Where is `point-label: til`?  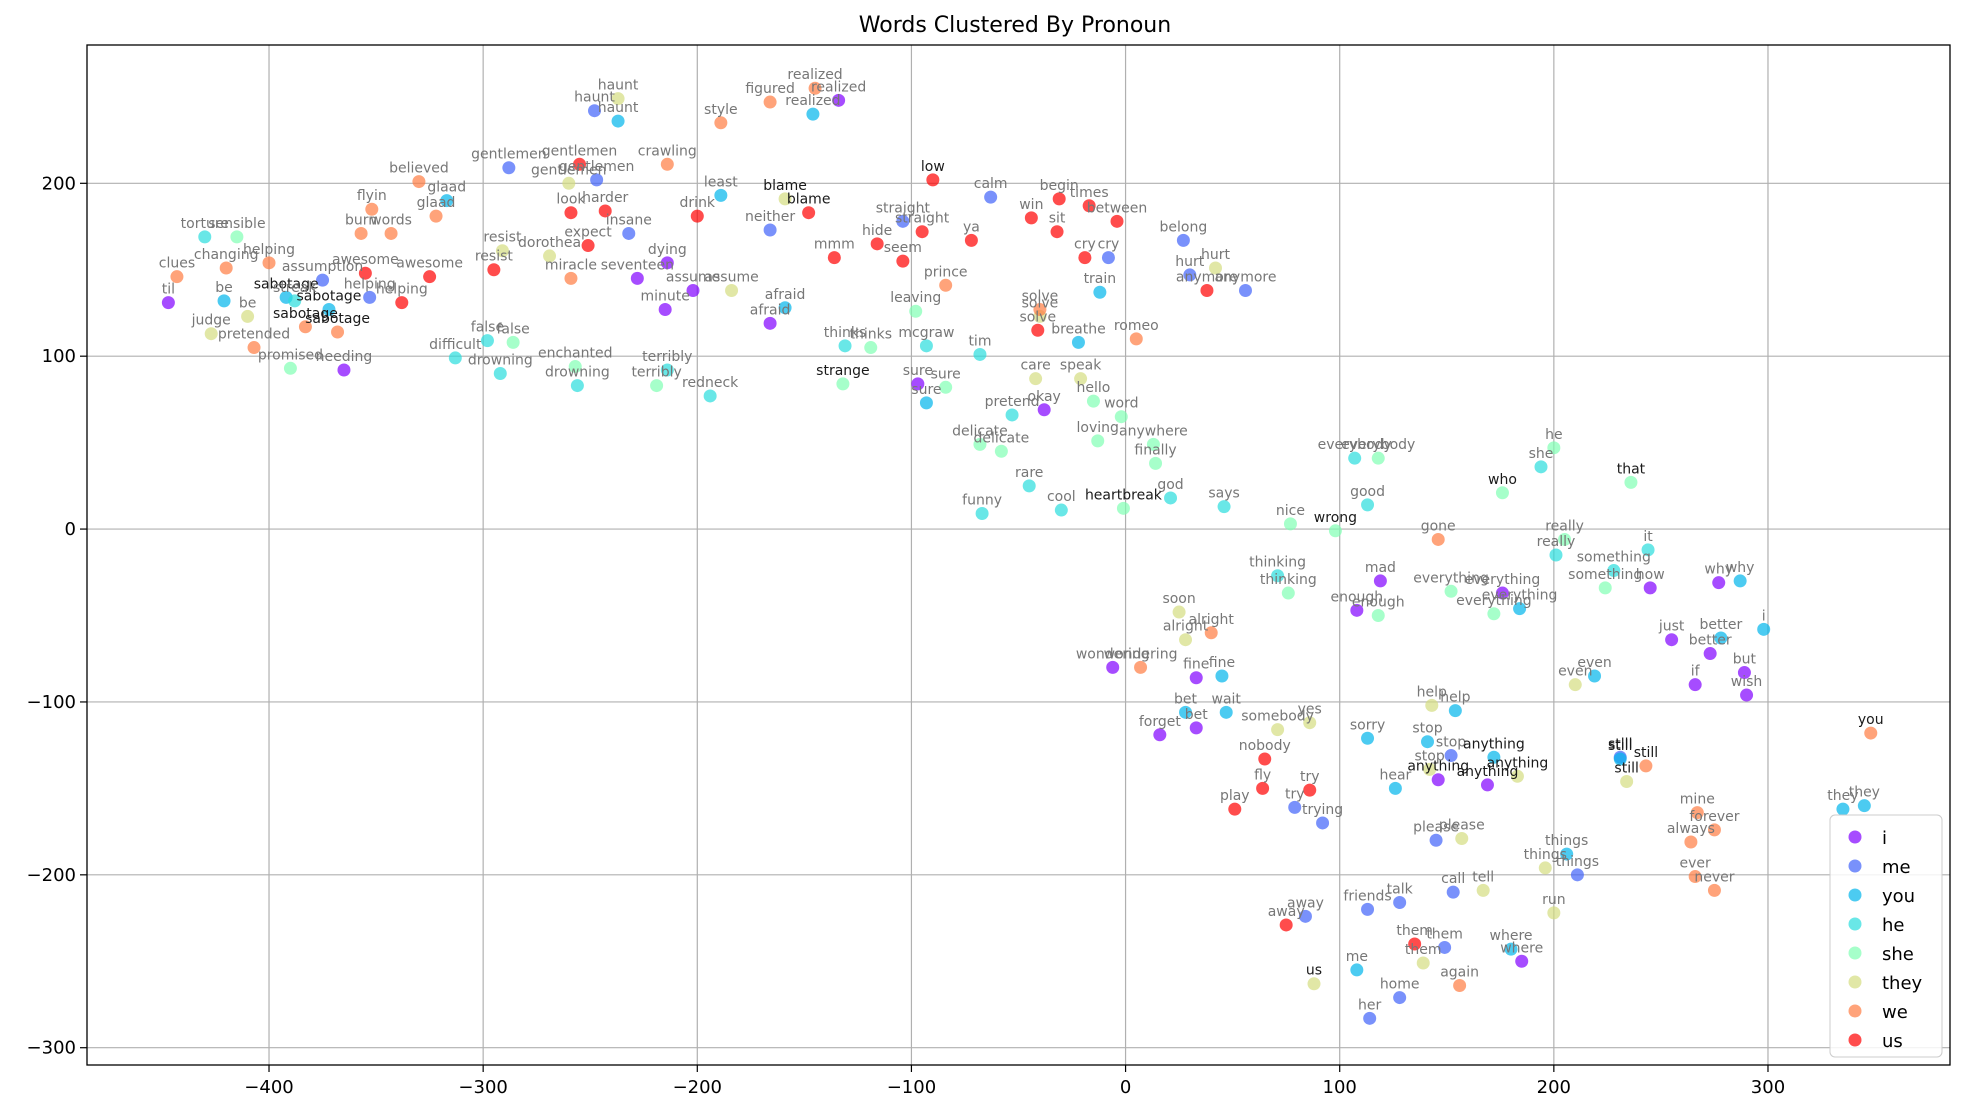
point-label: til is located at coordinates (168, 290).